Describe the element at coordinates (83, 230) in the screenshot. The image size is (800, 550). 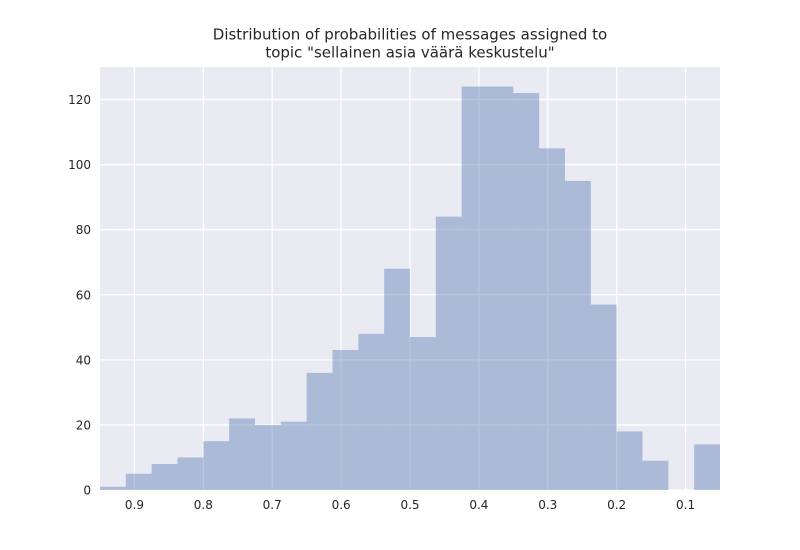
I see `y-tick-label: 80` at that location.